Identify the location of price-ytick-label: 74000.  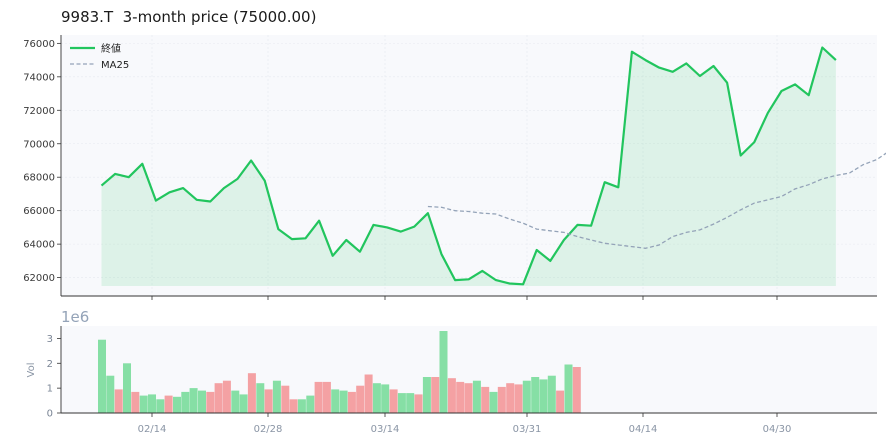
(39, 77).